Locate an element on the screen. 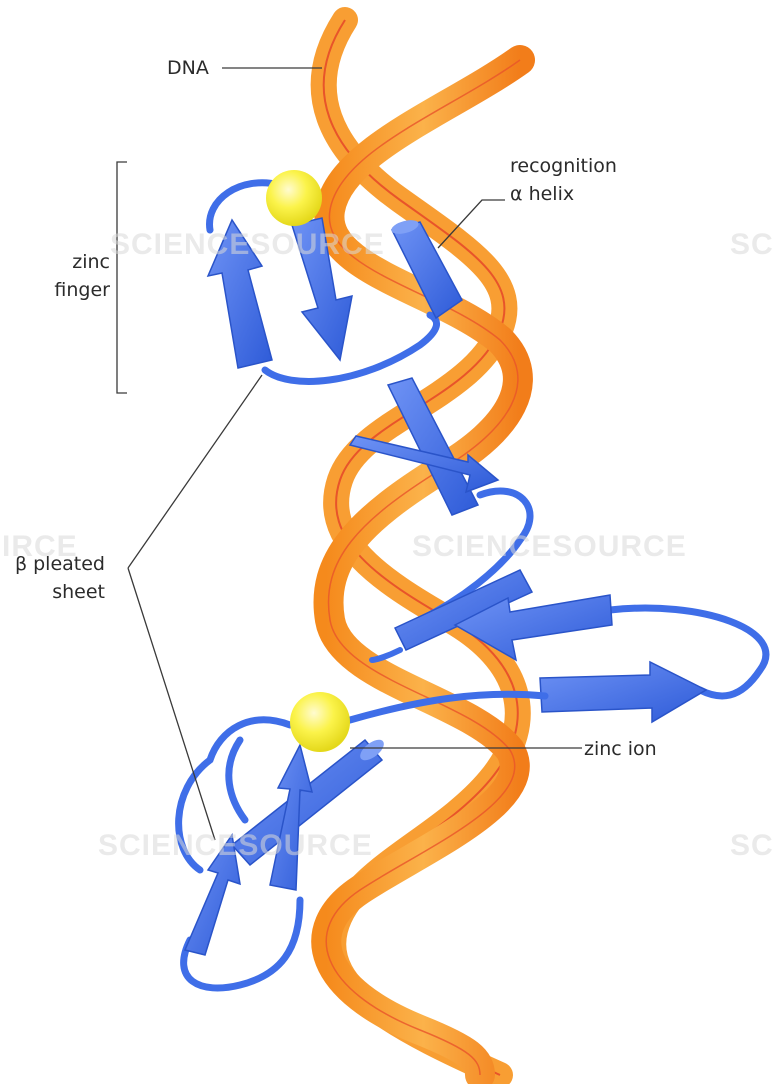 This screenshot has width=782, height=1084. lower-alpha-helix is located at coordinates (307, 802).